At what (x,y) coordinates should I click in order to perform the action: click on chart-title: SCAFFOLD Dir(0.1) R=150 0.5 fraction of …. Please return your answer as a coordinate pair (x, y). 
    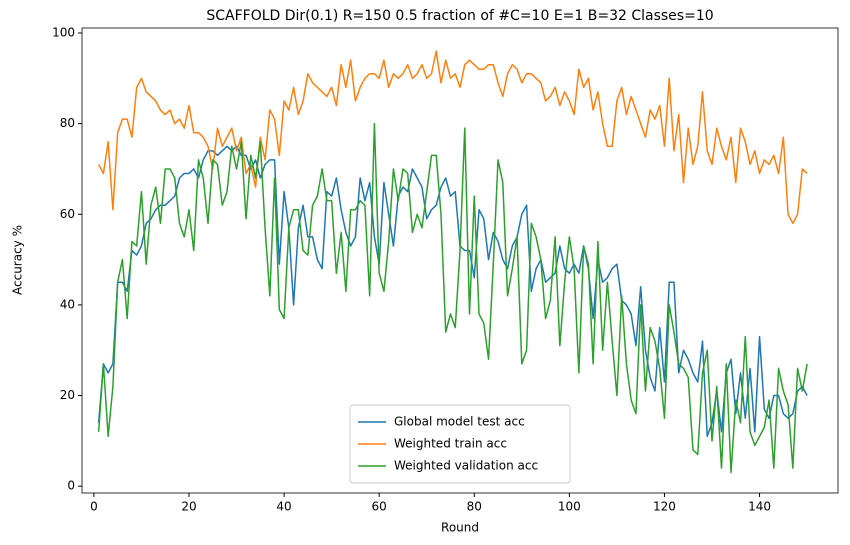
    Looking at the image, I should click on (459, 16).